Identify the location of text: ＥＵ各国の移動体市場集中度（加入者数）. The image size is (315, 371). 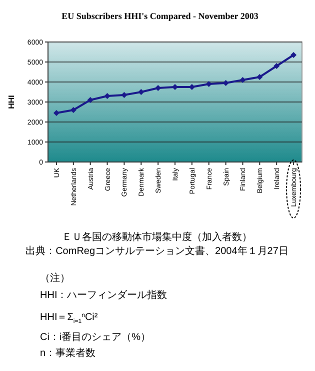
(157, 237).